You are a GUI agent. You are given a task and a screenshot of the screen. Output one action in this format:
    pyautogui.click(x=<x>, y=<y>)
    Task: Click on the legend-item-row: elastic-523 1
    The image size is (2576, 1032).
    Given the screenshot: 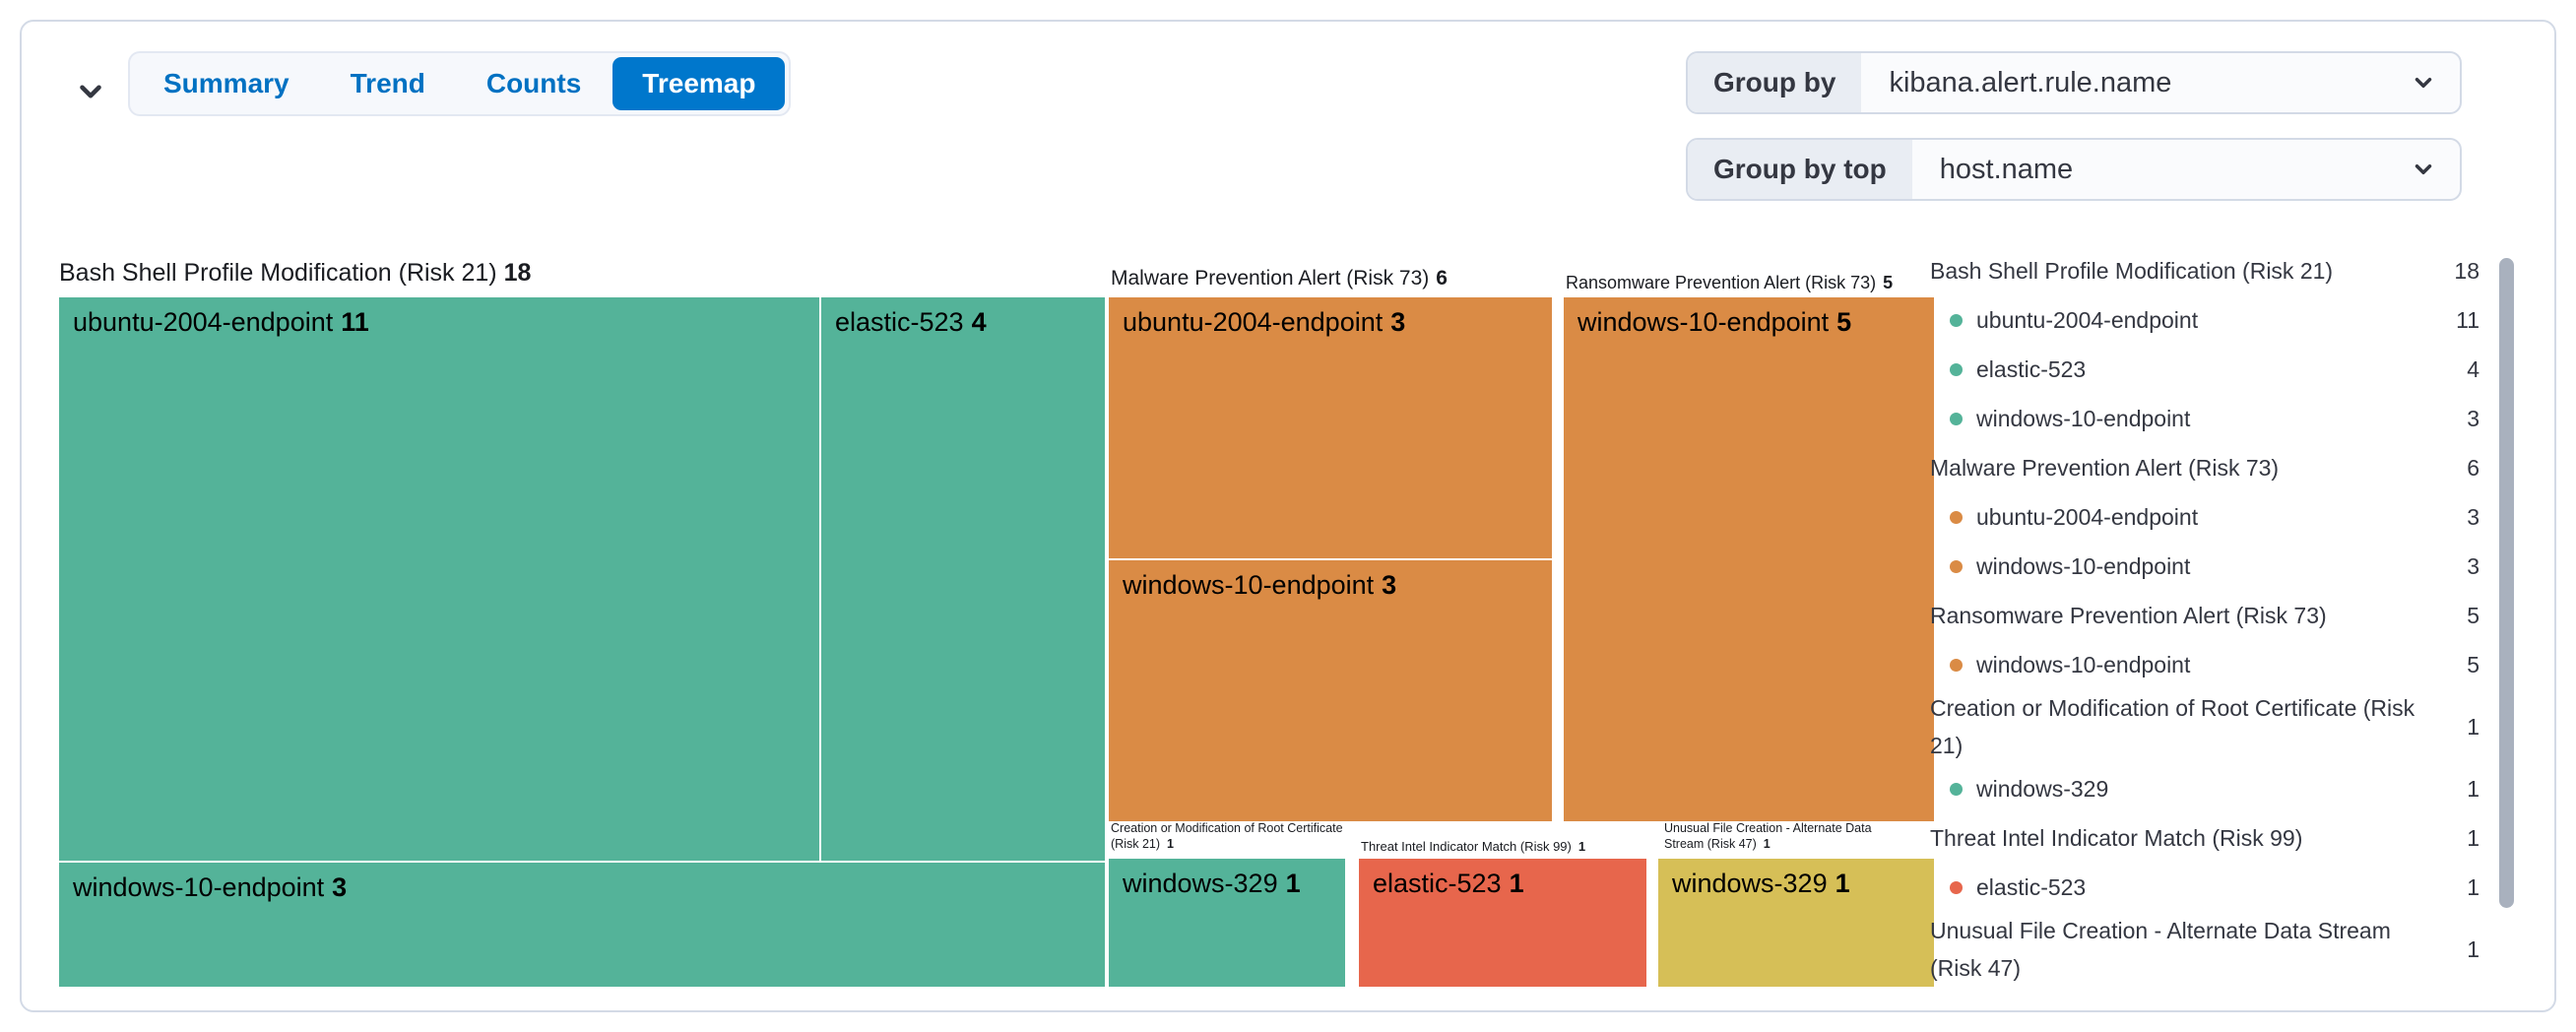 What is the action you would take?
    pyautogui.click(x=2204, y=887)
    